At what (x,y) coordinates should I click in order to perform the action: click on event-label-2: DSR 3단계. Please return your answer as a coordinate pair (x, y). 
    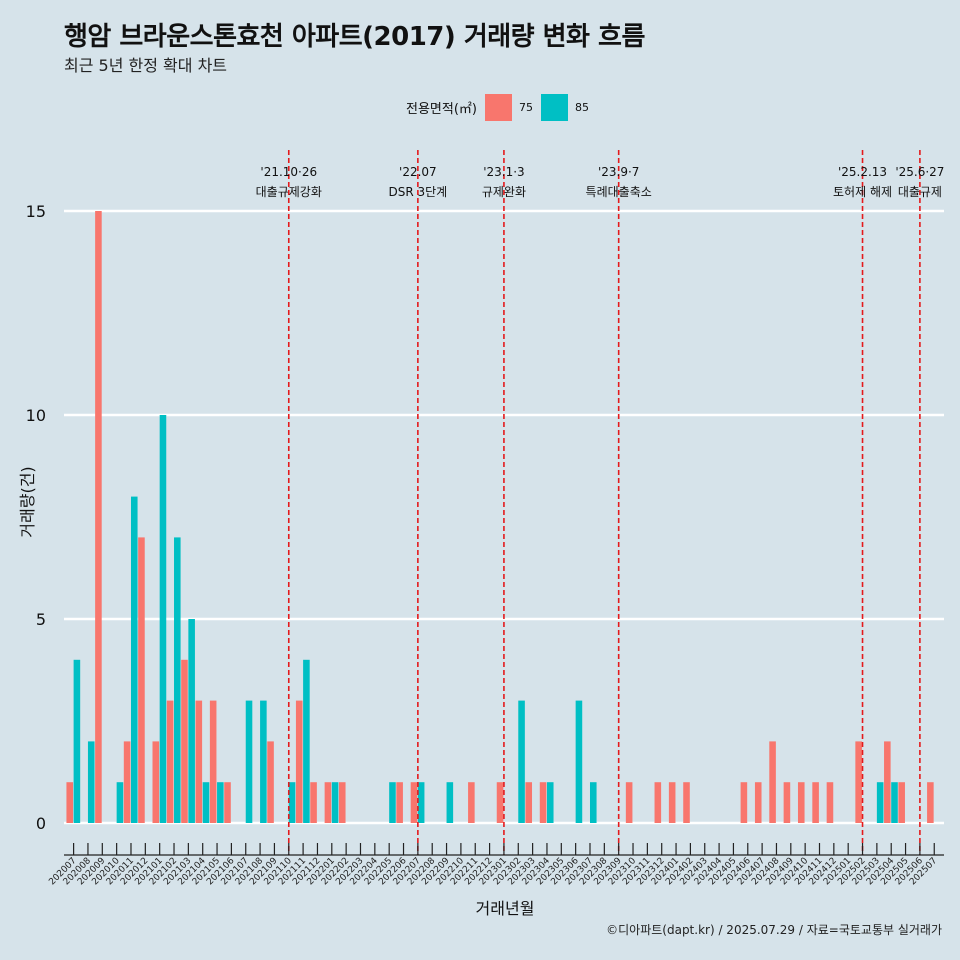
    Looking at the image, I should click on (417, 192).